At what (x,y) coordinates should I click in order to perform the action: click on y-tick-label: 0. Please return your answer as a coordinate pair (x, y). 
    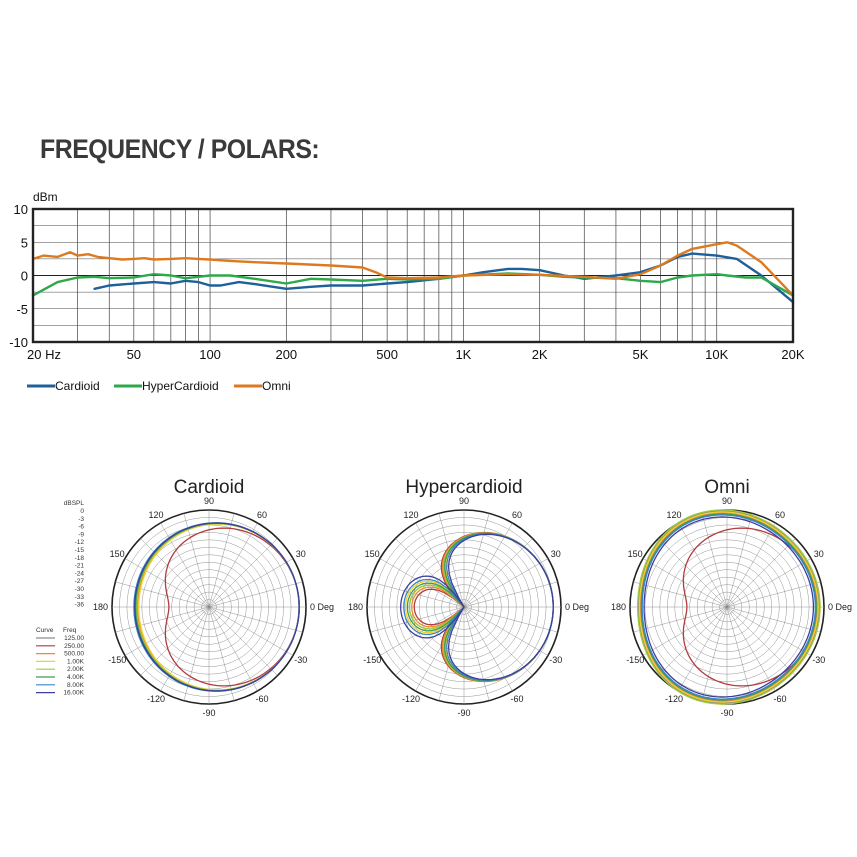
    Looking at the image, I should click on (24, 276).